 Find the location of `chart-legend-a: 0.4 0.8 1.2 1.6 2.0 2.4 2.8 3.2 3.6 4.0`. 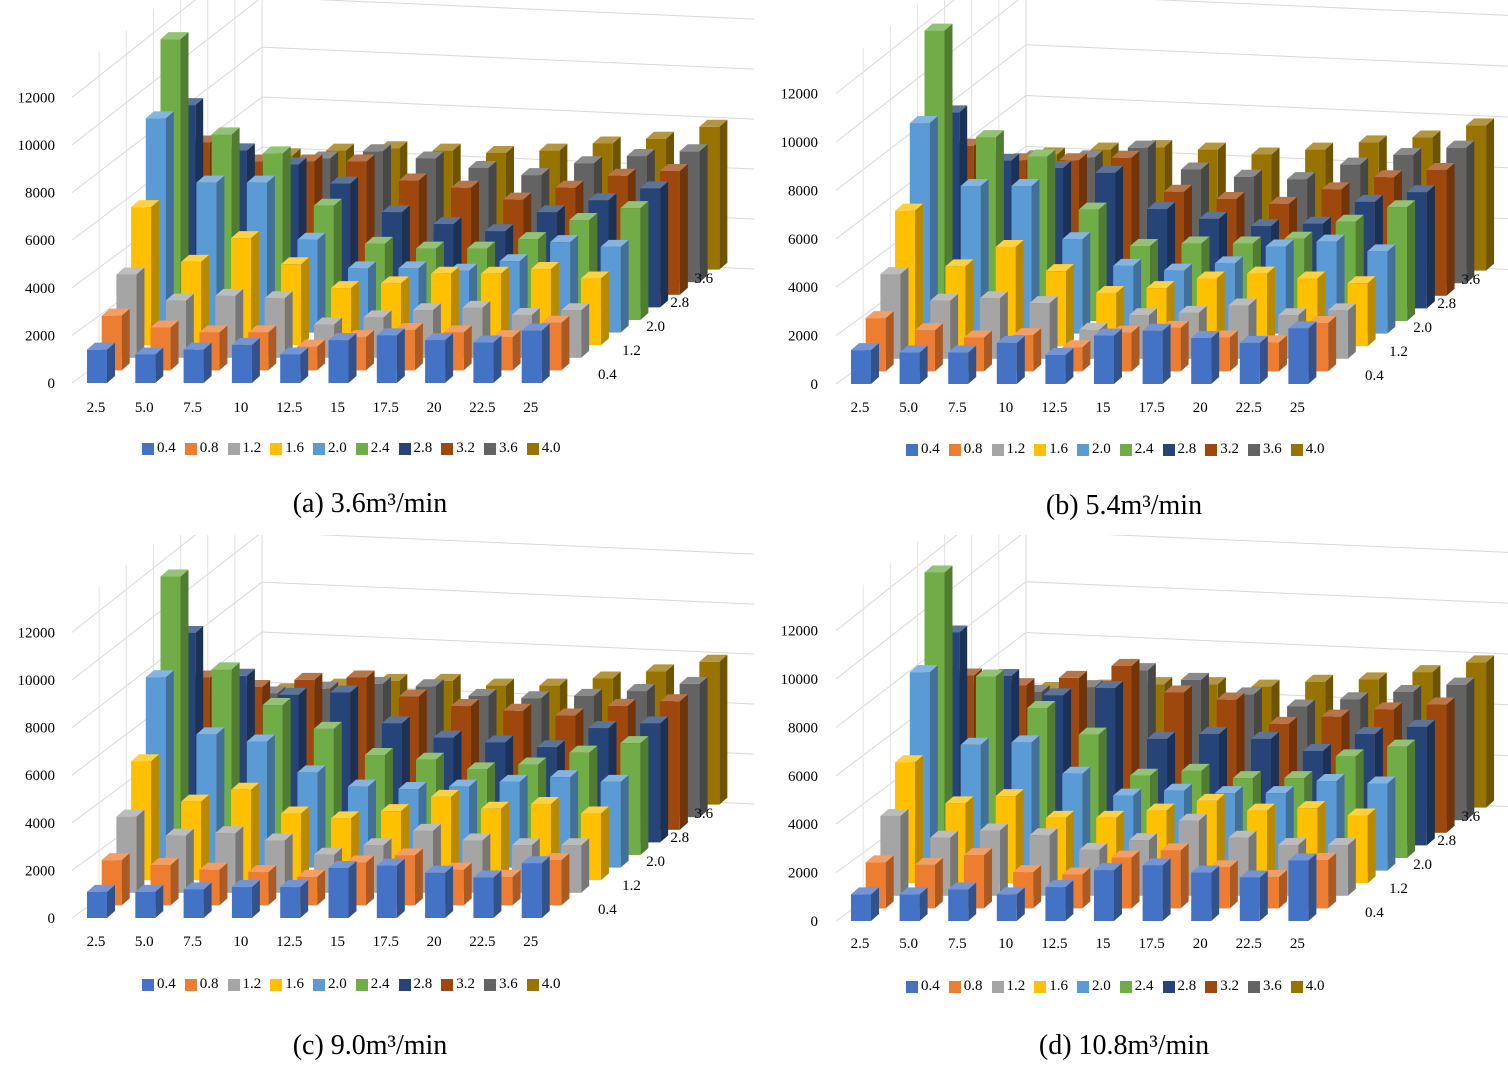

chart-legend-a: 0.4 0.8 1.2 1.6 2.0 2.4 2.8 3.2 3.6 4.0 is located at coordinates (356, 448).